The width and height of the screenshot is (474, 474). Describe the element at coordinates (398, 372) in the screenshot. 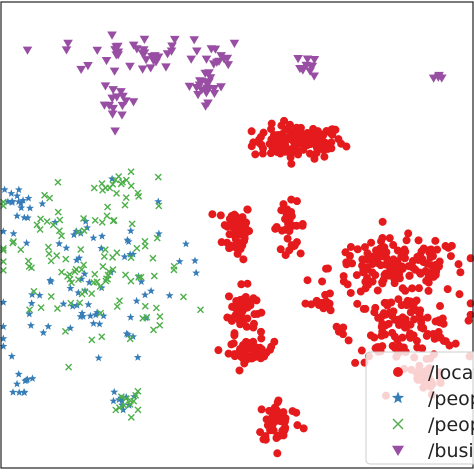

I see `legend-marker-circle` at that location.